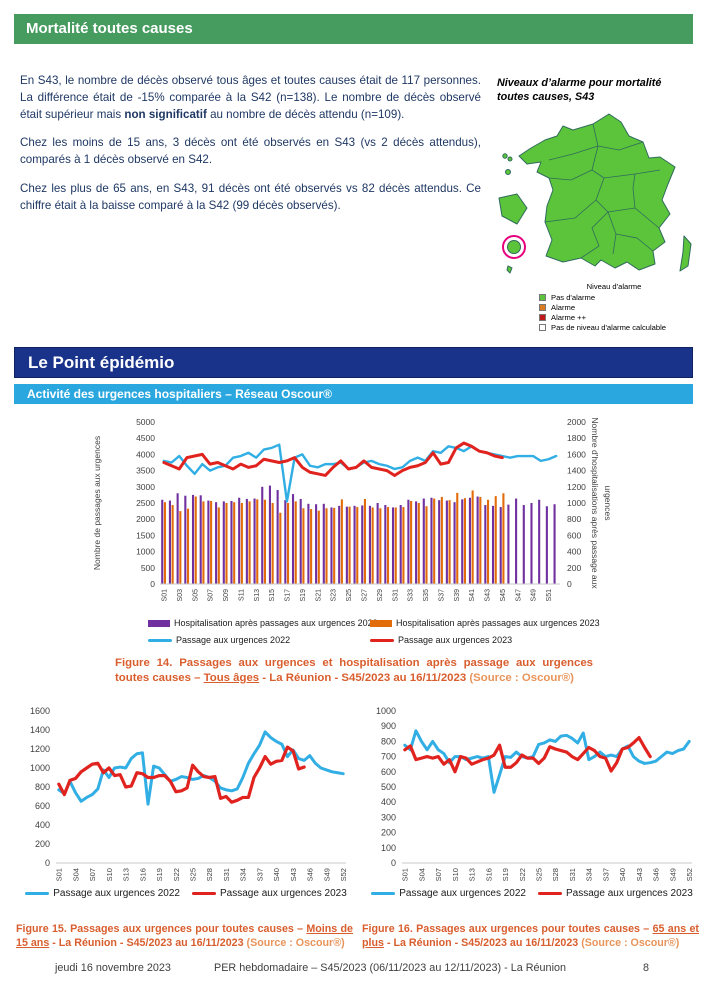  Describe the element at coordinates (514, 247) in the screenshot. I see `reunion-highlight-ring` at that location.